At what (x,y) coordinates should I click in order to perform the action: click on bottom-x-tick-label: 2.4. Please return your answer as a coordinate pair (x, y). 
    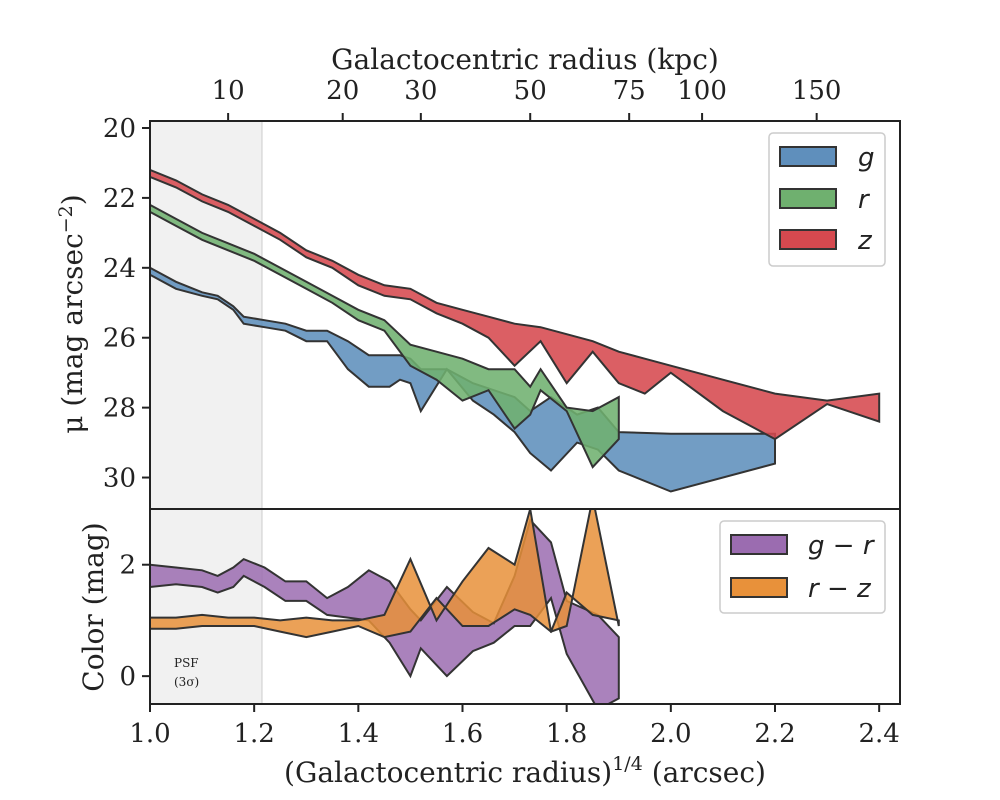
    Looking at the image, I should click on (878, 734).